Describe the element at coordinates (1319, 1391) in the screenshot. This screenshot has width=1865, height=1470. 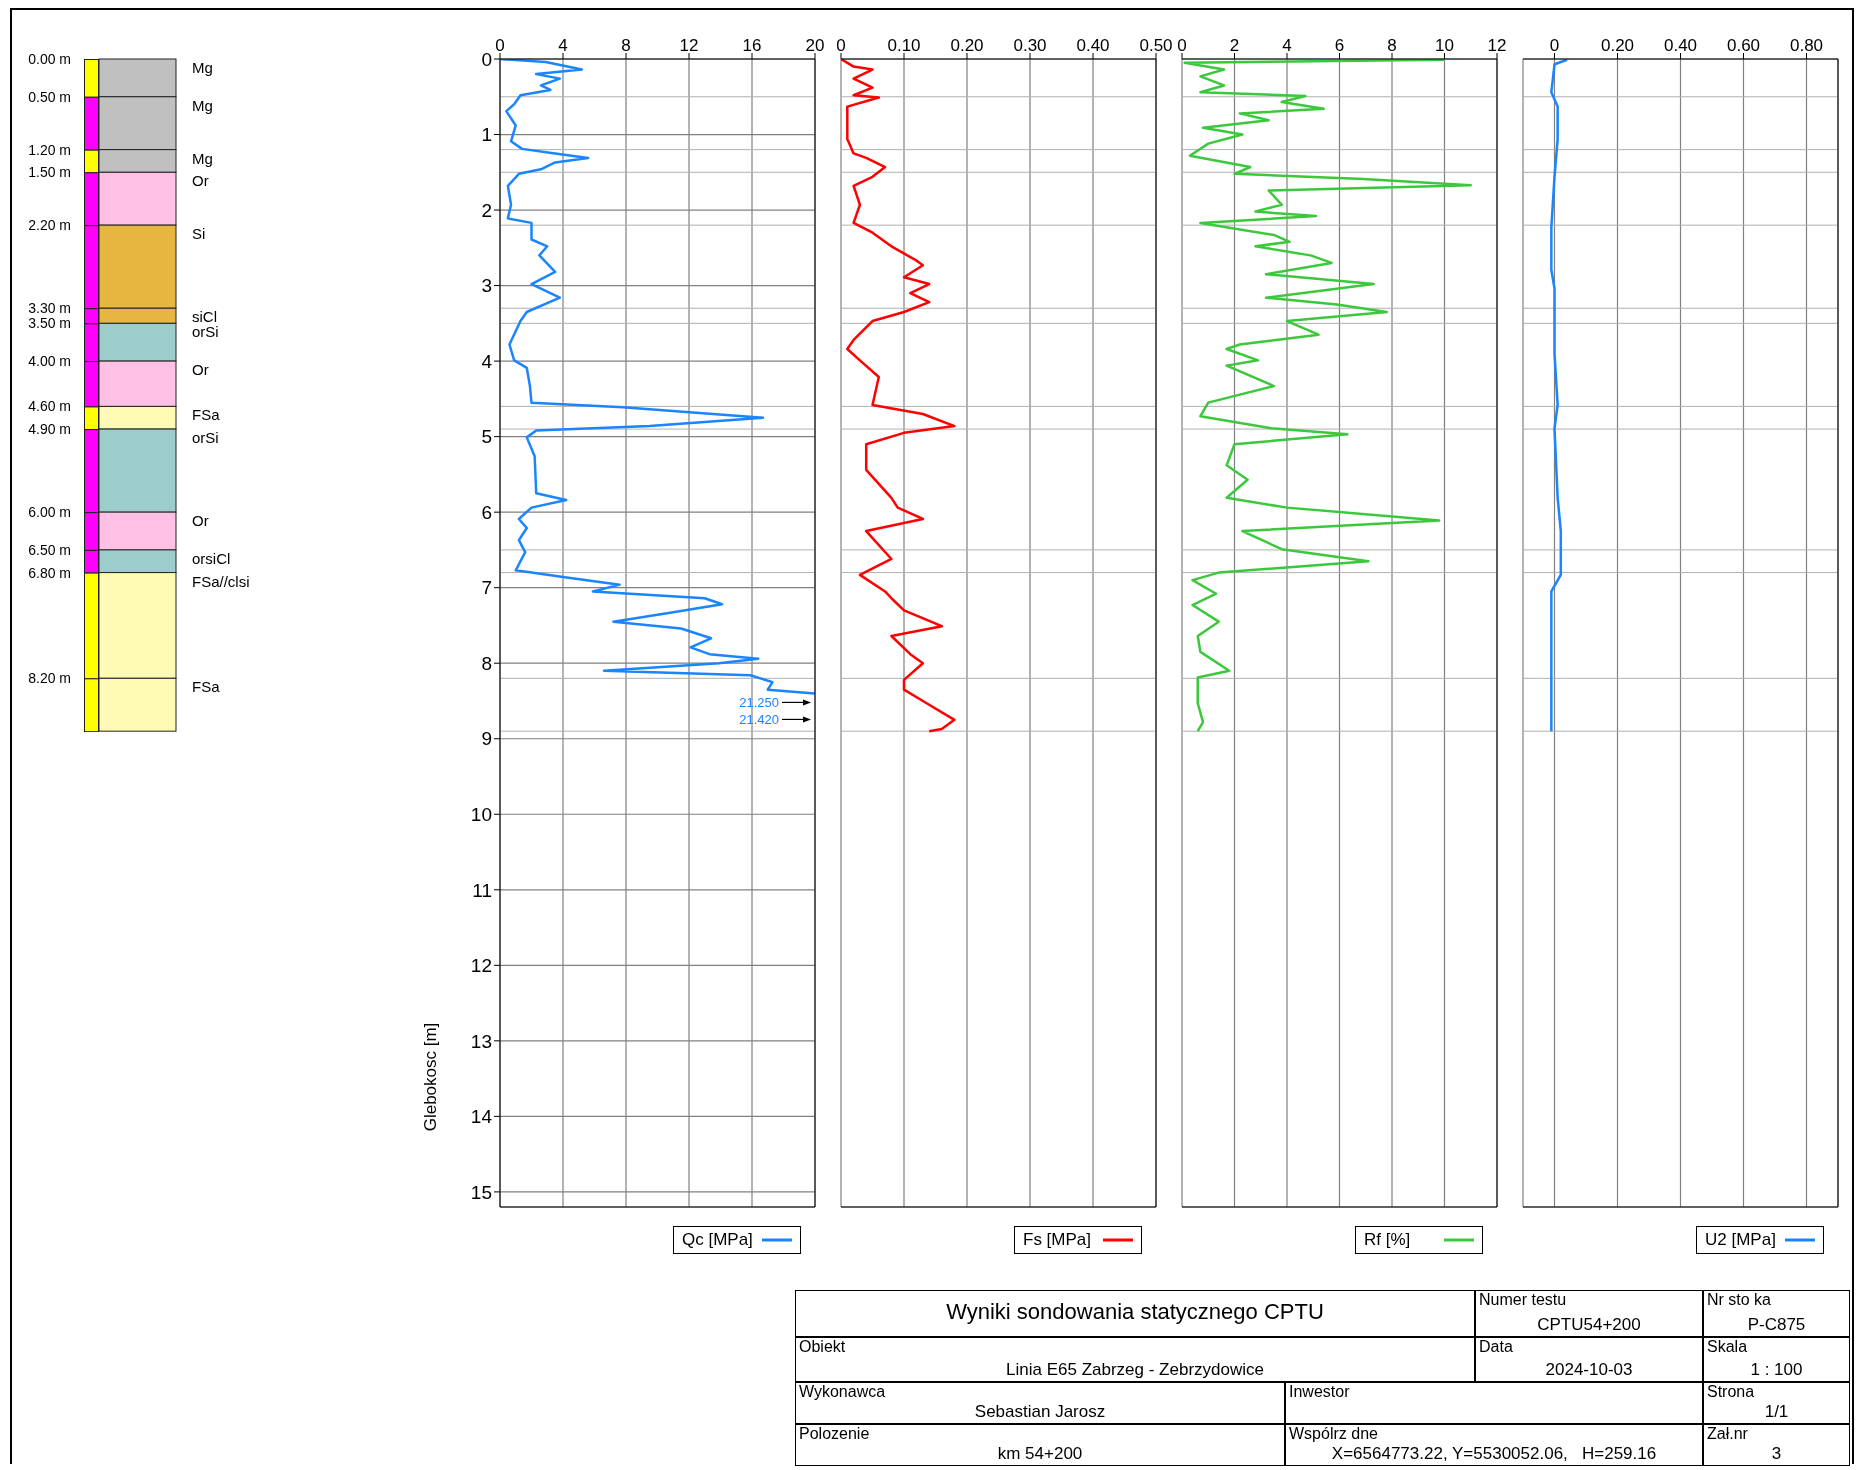
I see `text: Inwestor` at that location.